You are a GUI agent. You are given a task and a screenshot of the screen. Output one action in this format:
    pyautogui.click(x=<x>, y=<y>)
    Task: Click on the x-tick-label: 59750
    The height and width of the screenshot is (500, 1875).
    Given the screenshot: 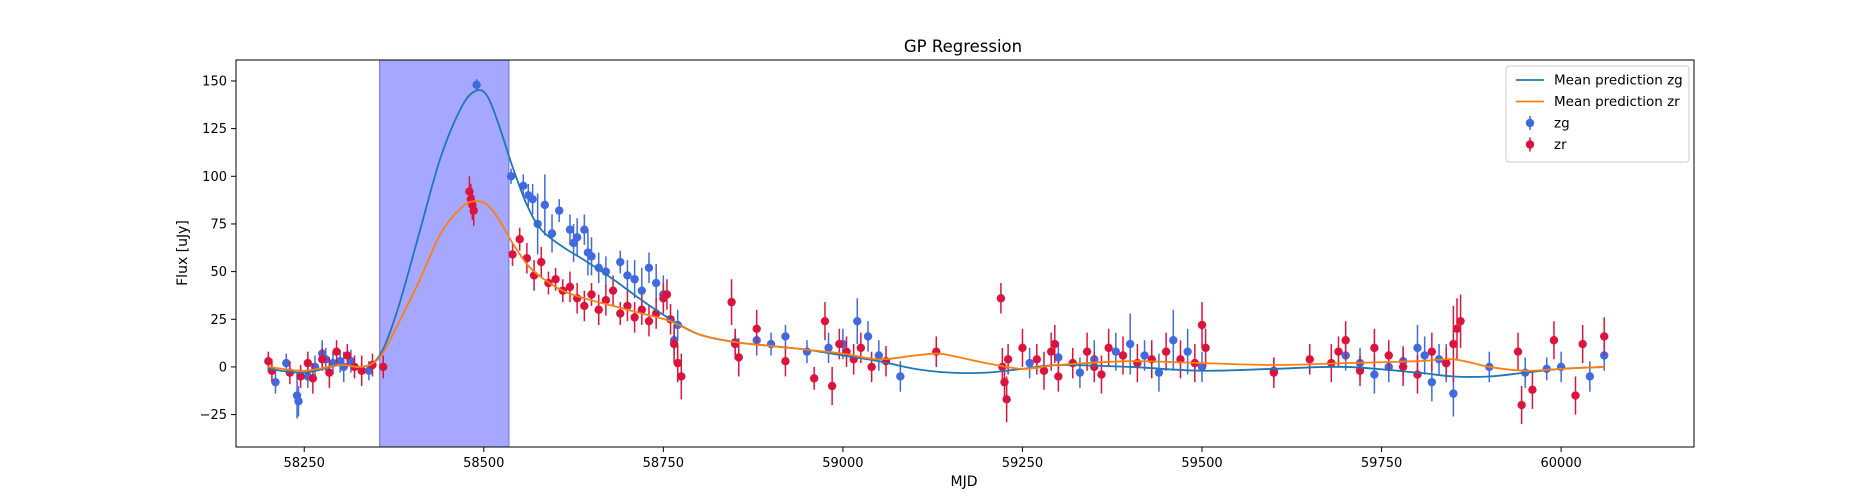 What is the action you would take?
    pyautogui.click(x=1381, y=463)
    